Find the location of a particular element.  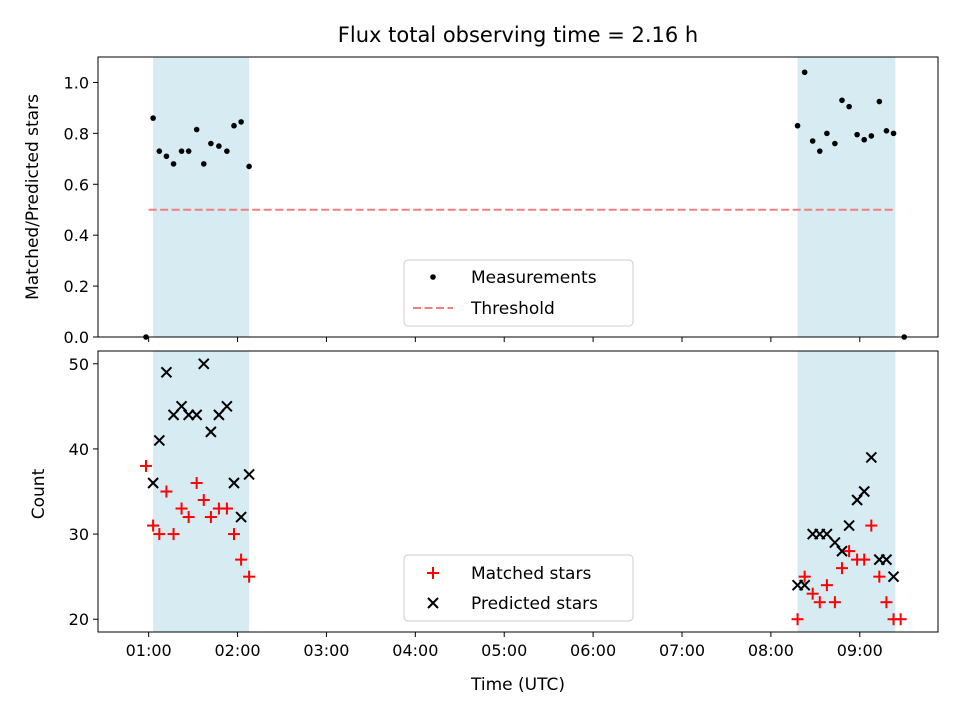

count-y-tick-label: 40 is located at coordinates (79, 449).